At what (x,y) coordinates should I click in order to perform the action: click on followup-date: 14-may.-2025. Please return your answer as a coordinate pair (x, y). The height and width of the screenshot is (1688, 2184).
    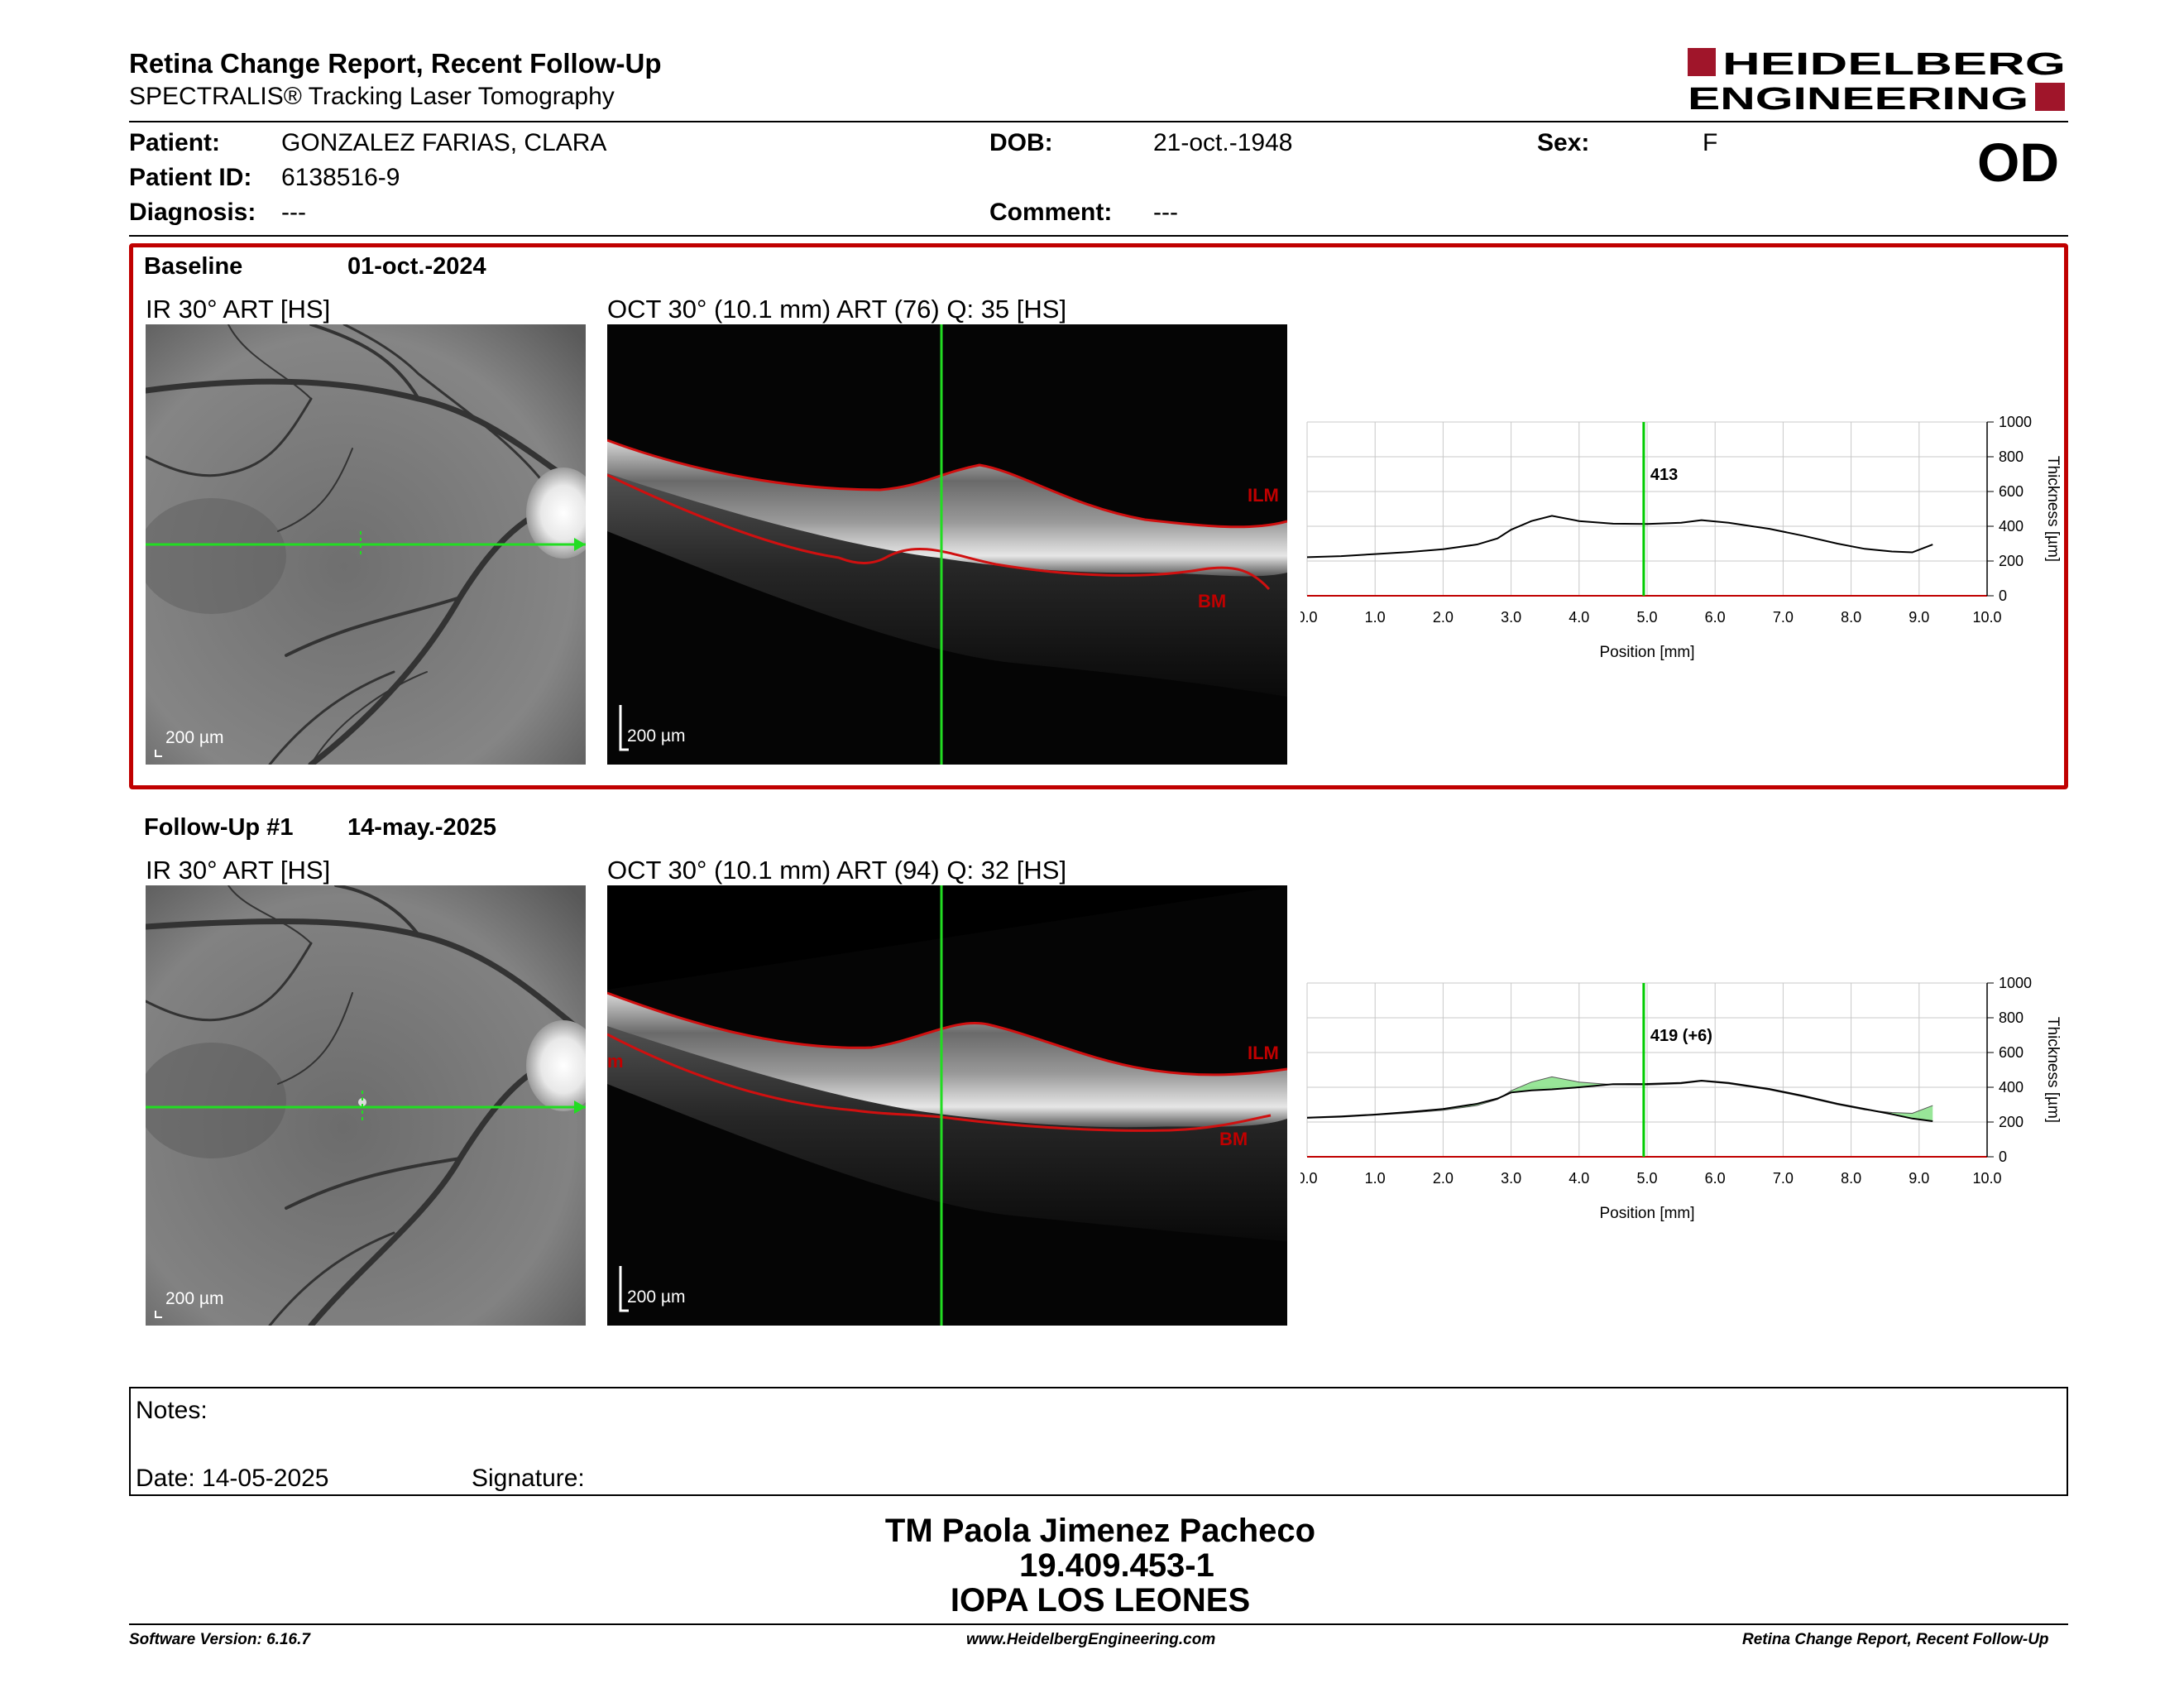
    Looking at the image, I should click on (422, 827).